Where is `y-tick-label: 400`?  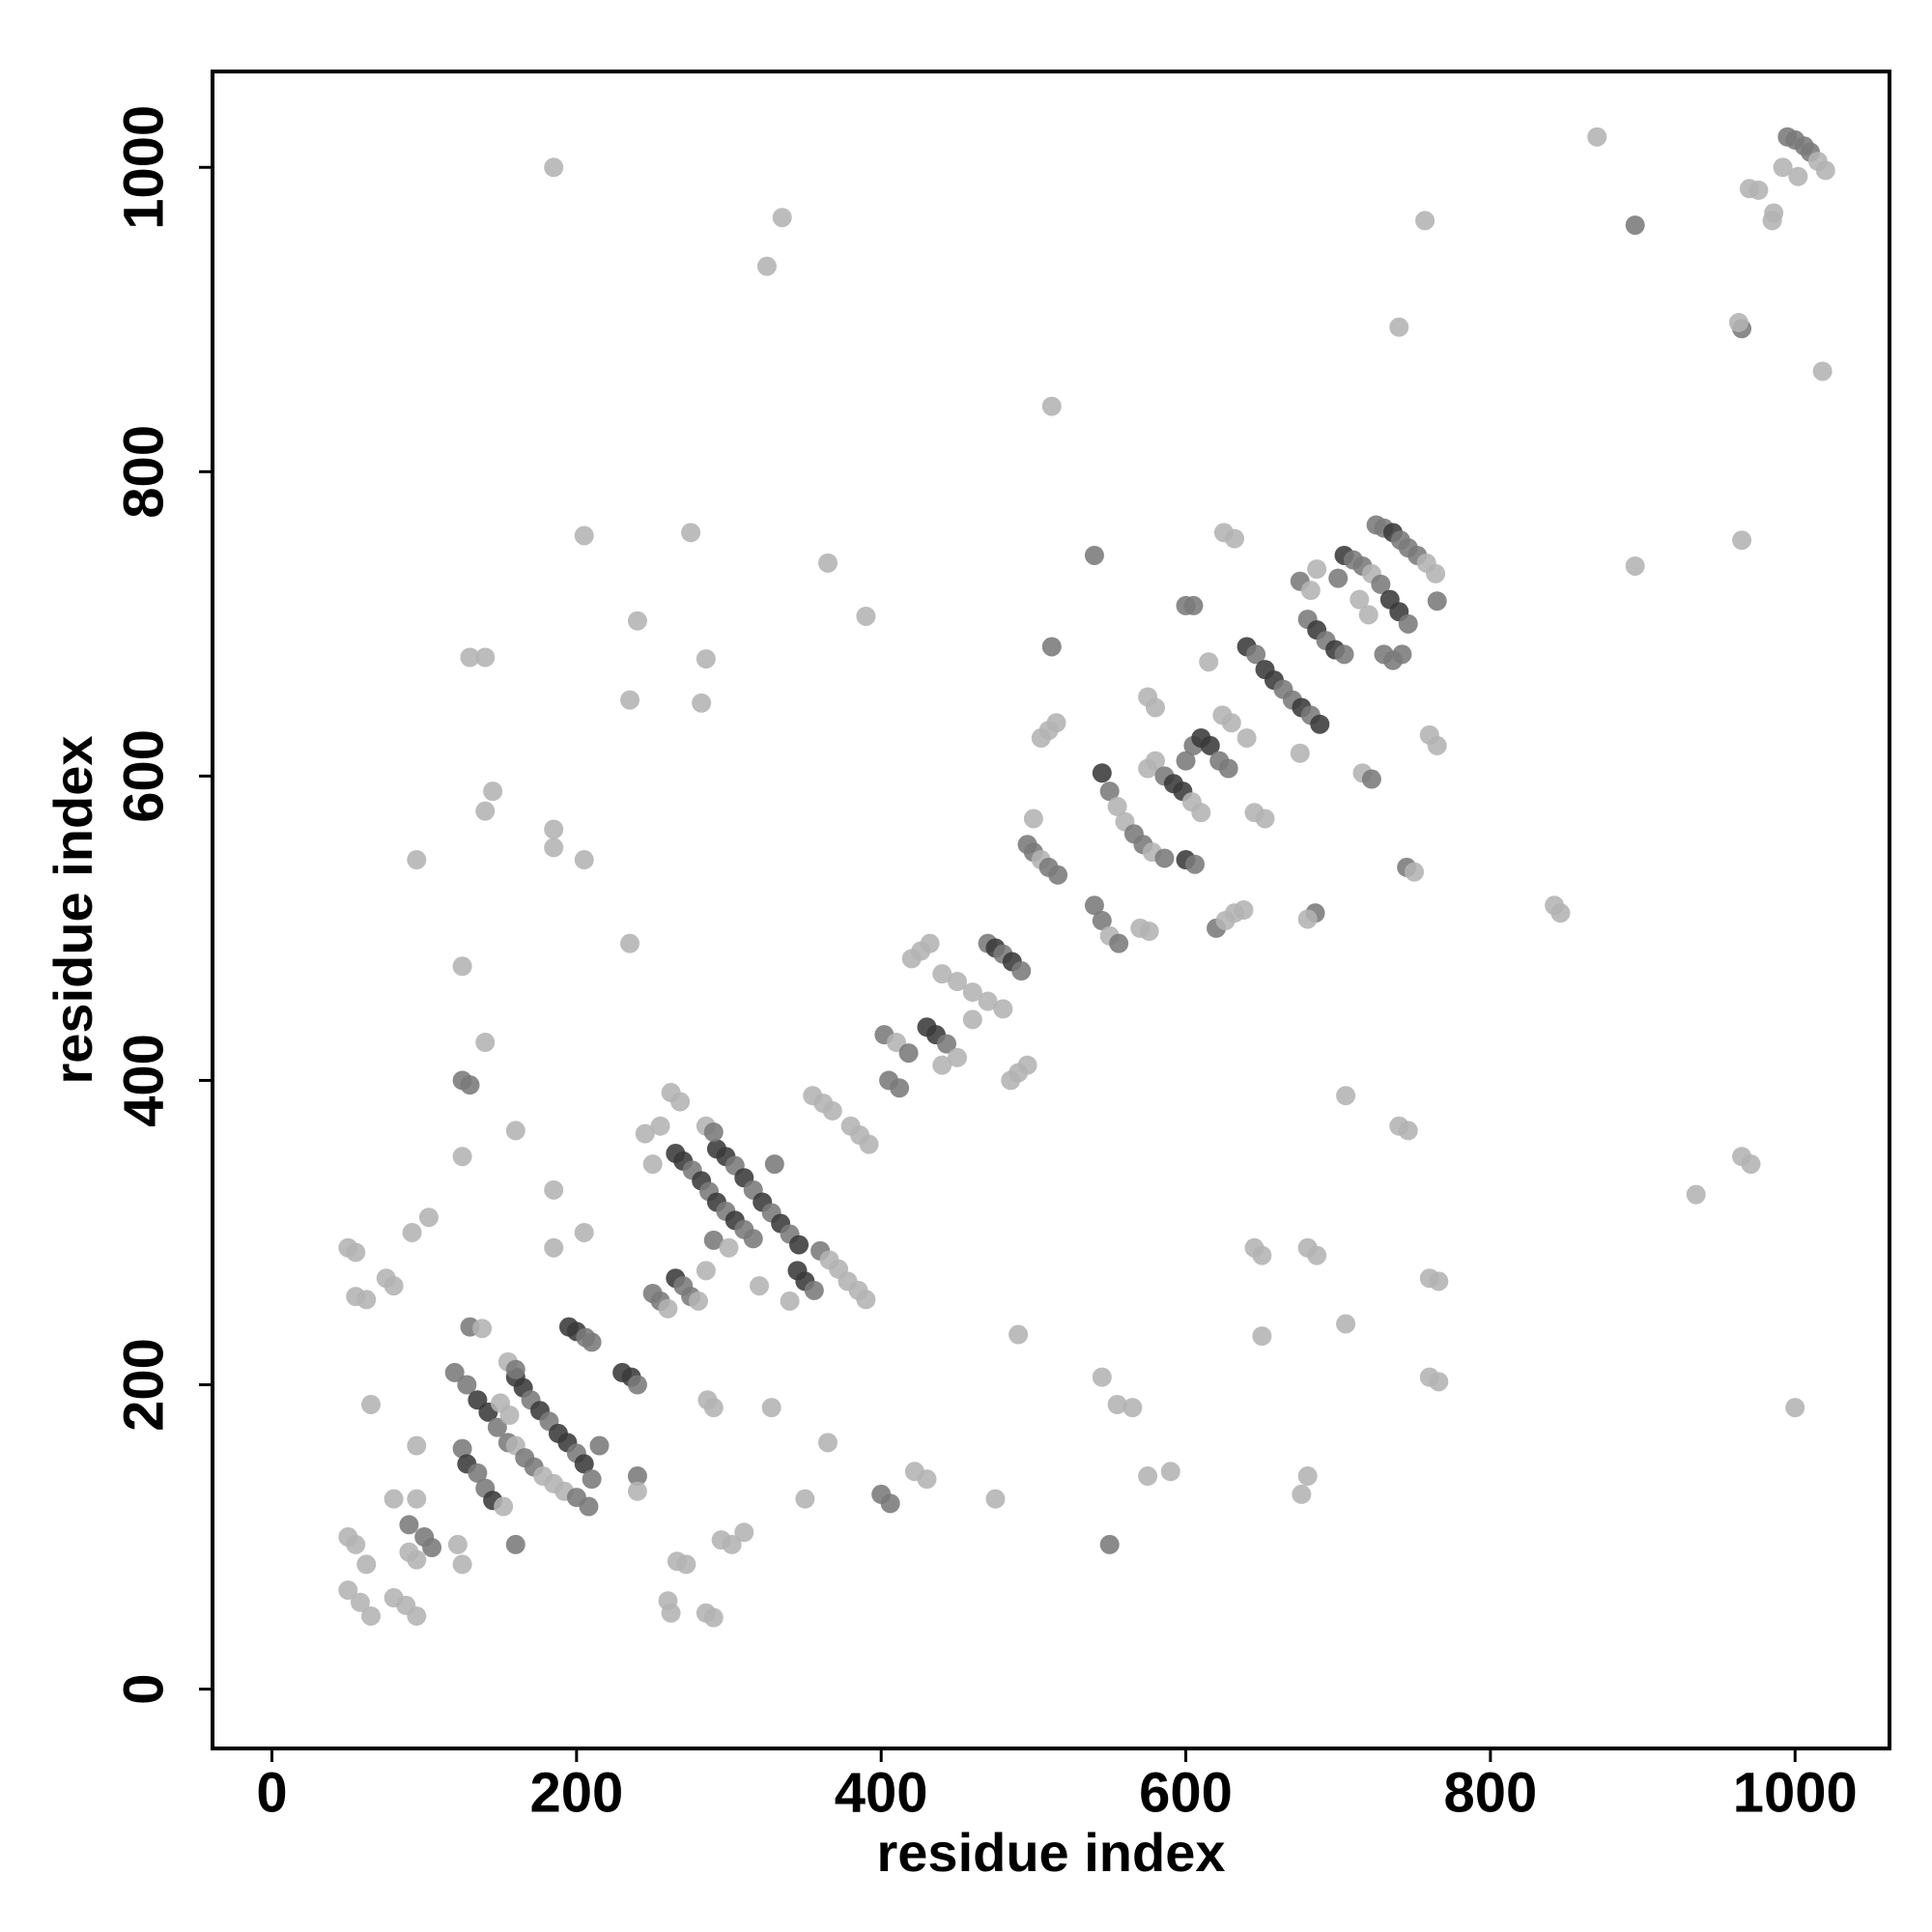
y-tick-label: 400 is located at coordinates (143, 1080).